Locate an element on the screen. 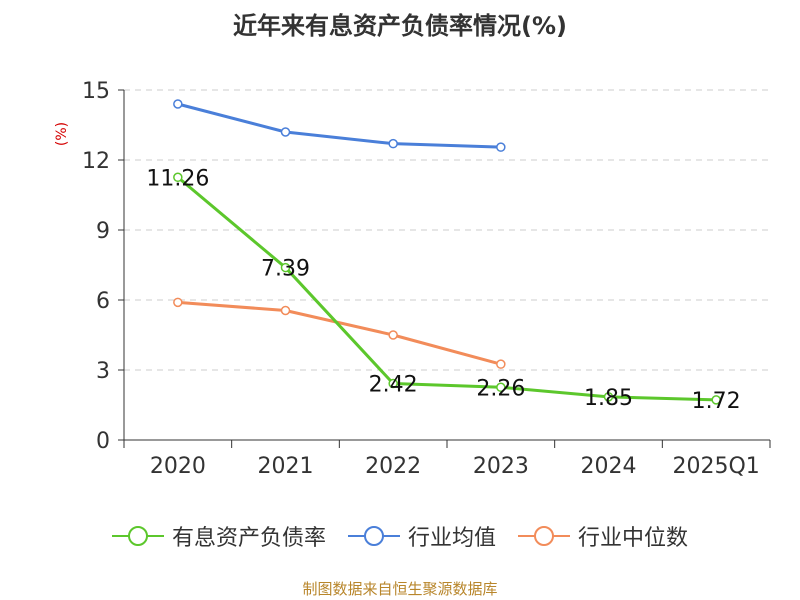  y-tick-label: 3 is located at coordinates (103, 371).